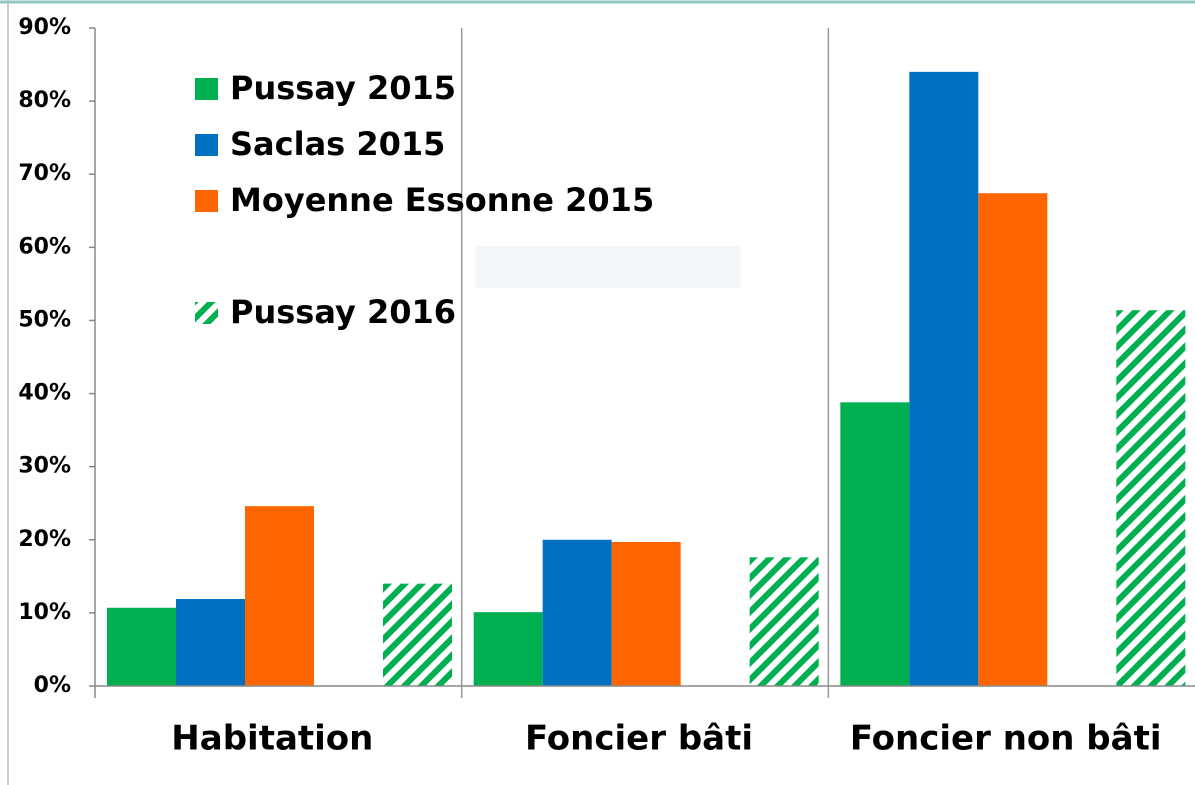  Describe the element at coordinates (44, 100) in the screenshot. I see `y-tick-label: 80%` at that location.